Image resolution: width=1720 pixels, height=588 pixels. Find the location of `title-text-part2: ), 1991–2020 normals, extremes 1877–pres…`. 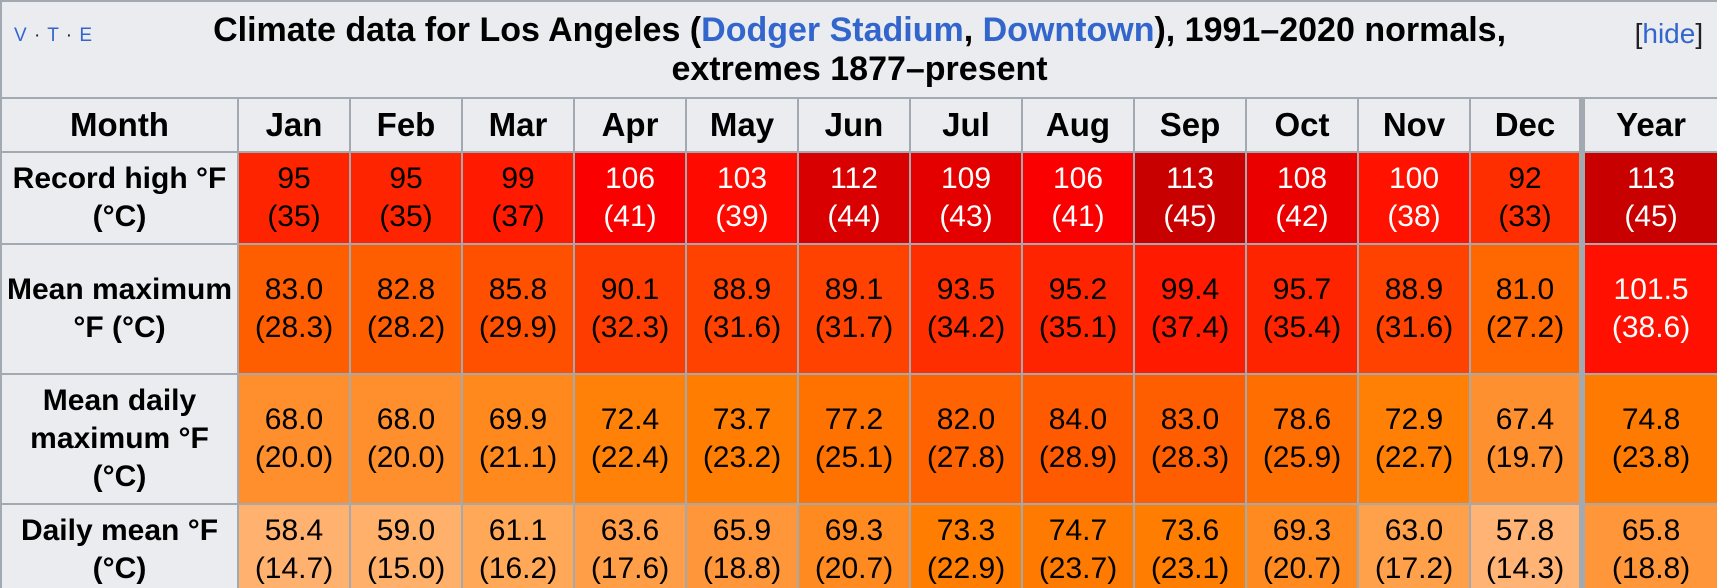

title-text-part2: ), 1991–2020 normals, extremes 1877–pres… is located at coordinates (1089, 49).